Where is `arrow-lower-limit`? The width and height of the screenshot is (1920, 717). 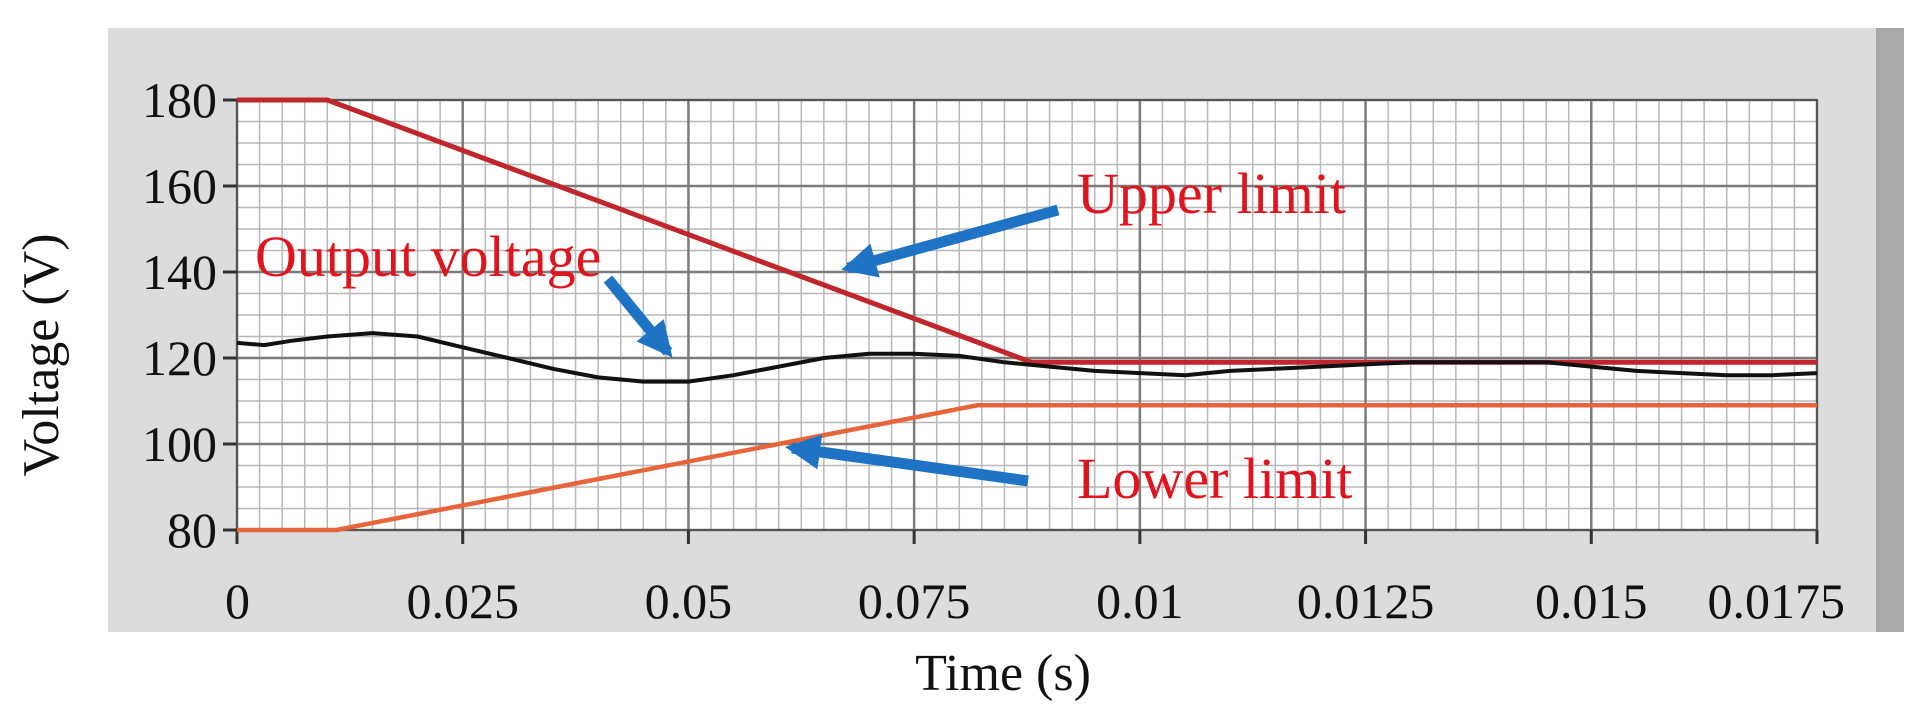
arrow-lower-limit is located at coordinates (907, 460).